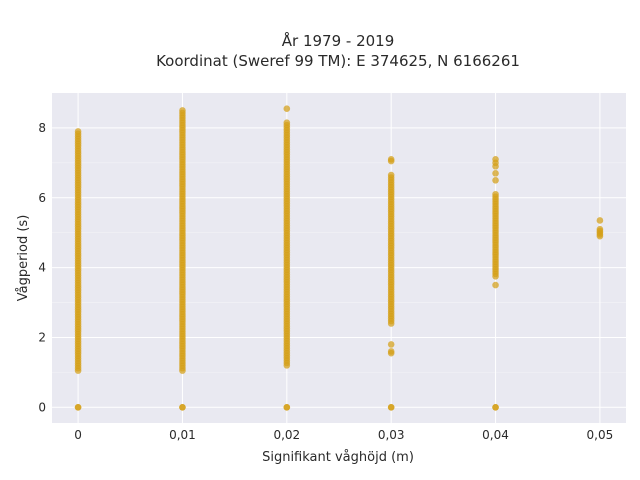  I want to click on y-tick-label: 8, so click(42, 128).